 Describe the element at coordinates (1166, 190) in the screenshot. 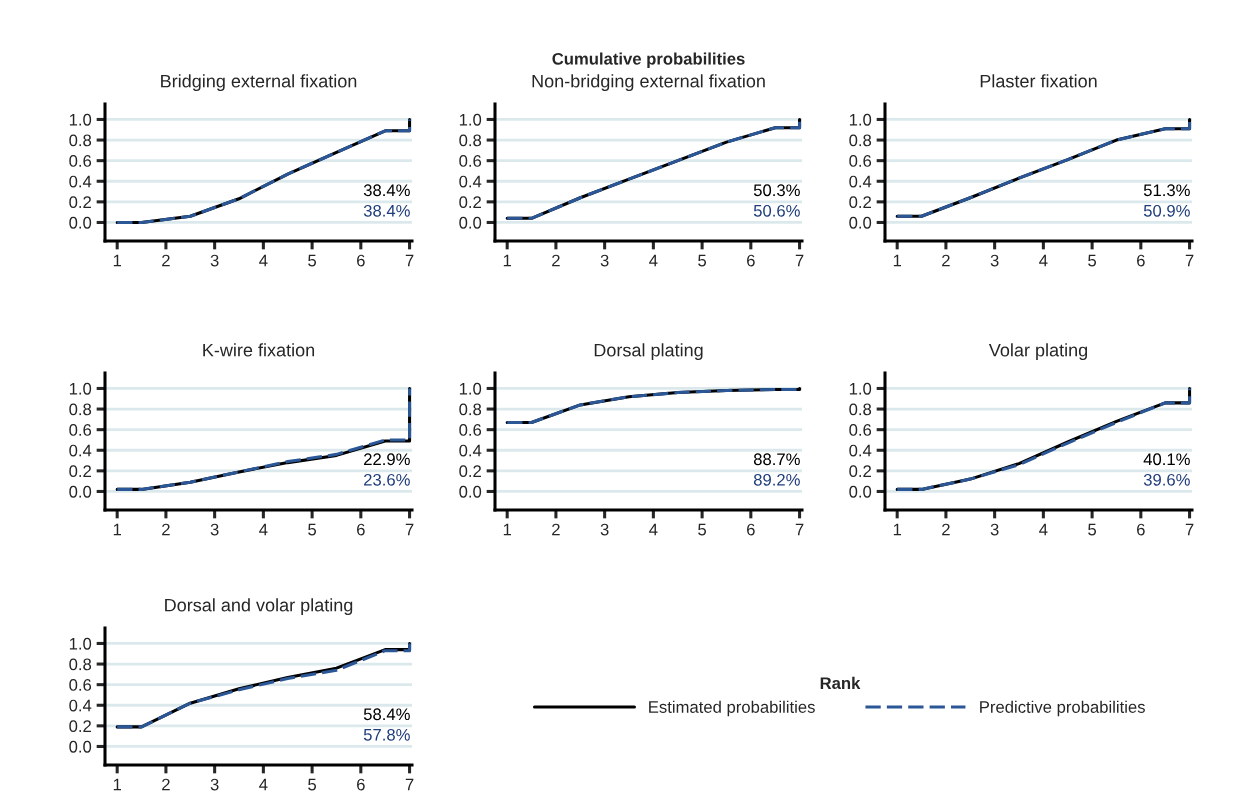

I see `annotation: 51.3%` at that location.